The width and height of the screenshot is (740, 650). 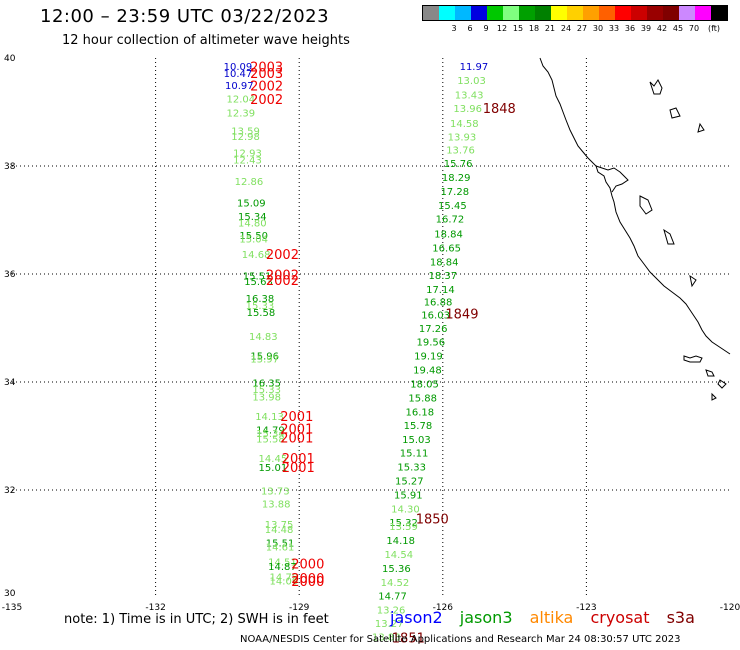 What do you see at coordinates (298, 459) in the screenshot?
I see `pass-time-label: 2001` at bounding box center [298, 459].